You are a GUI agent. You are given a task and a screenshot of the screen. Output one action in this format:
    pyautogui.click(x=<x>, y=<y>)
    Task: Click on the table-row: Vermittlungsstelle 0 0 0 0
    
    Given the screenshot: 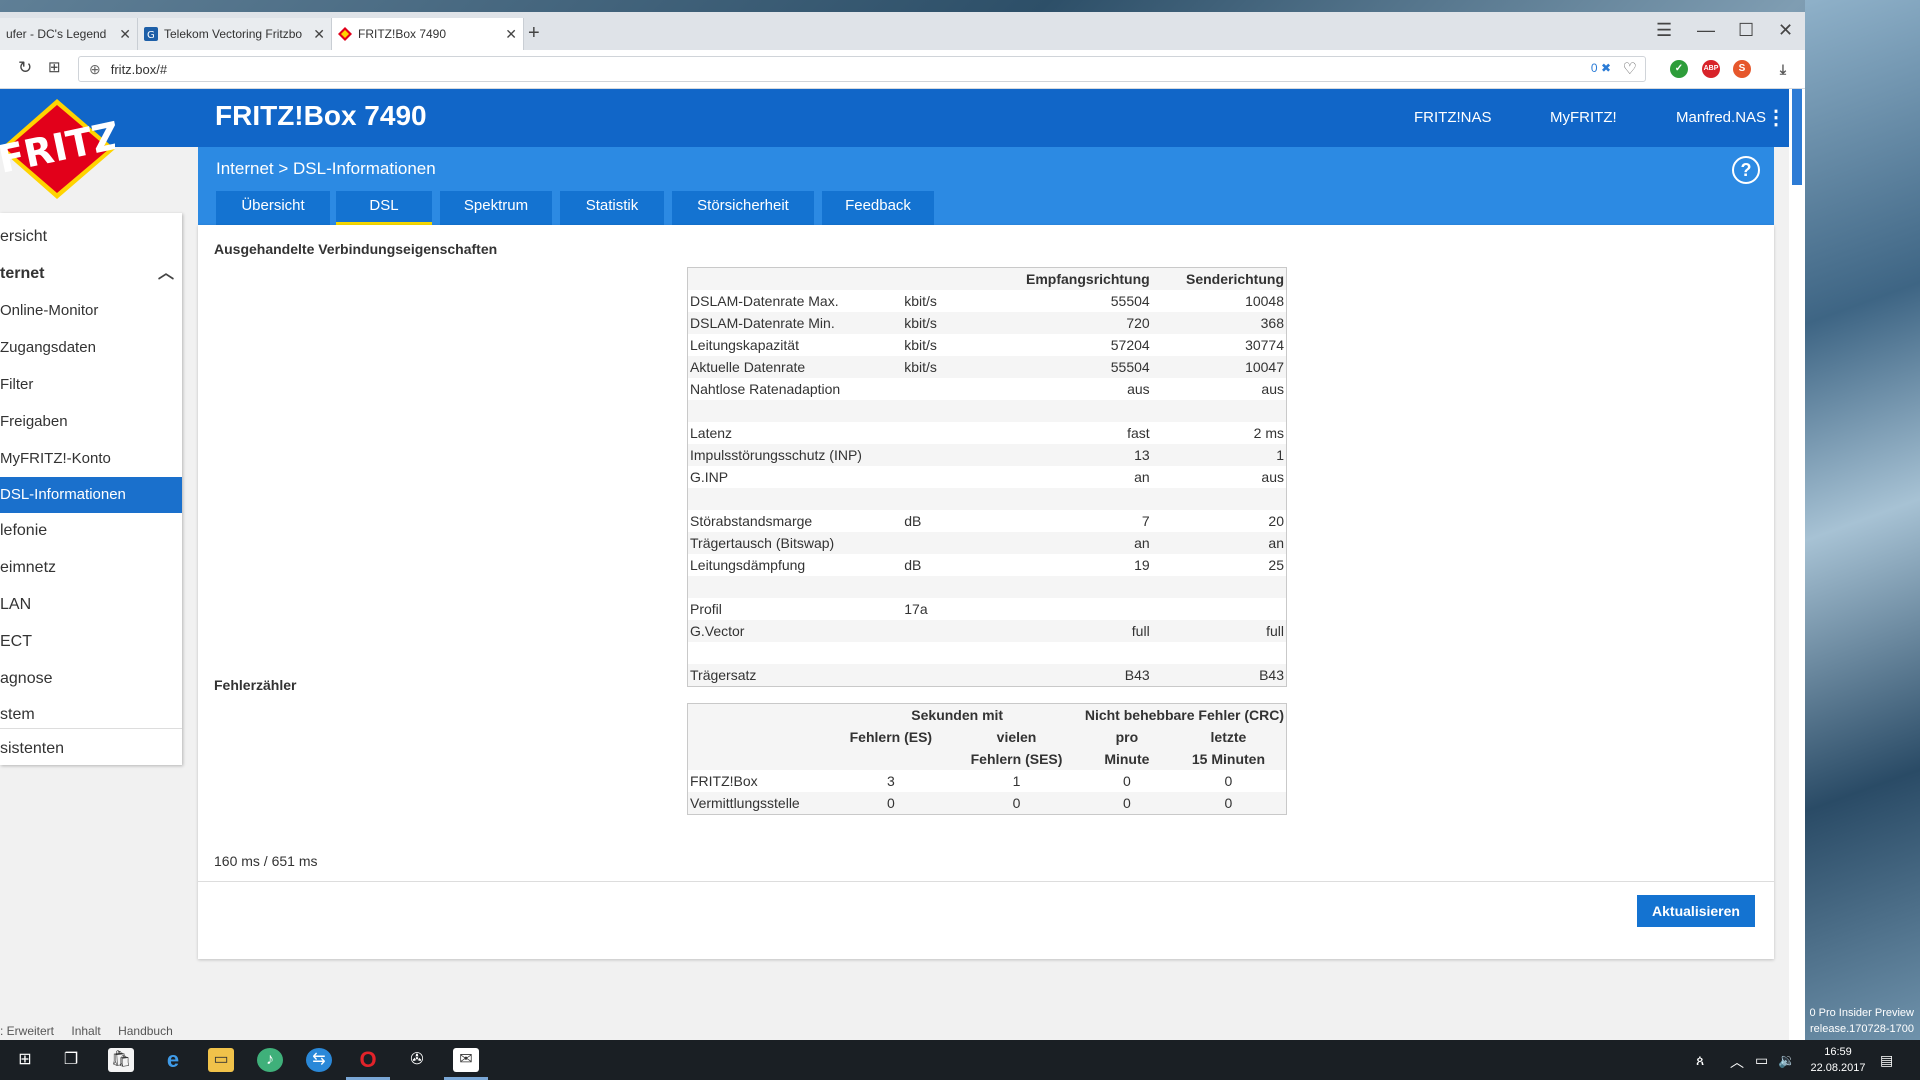 What is the action you would take?
    pyautogui.click(x=987, y=803)
    